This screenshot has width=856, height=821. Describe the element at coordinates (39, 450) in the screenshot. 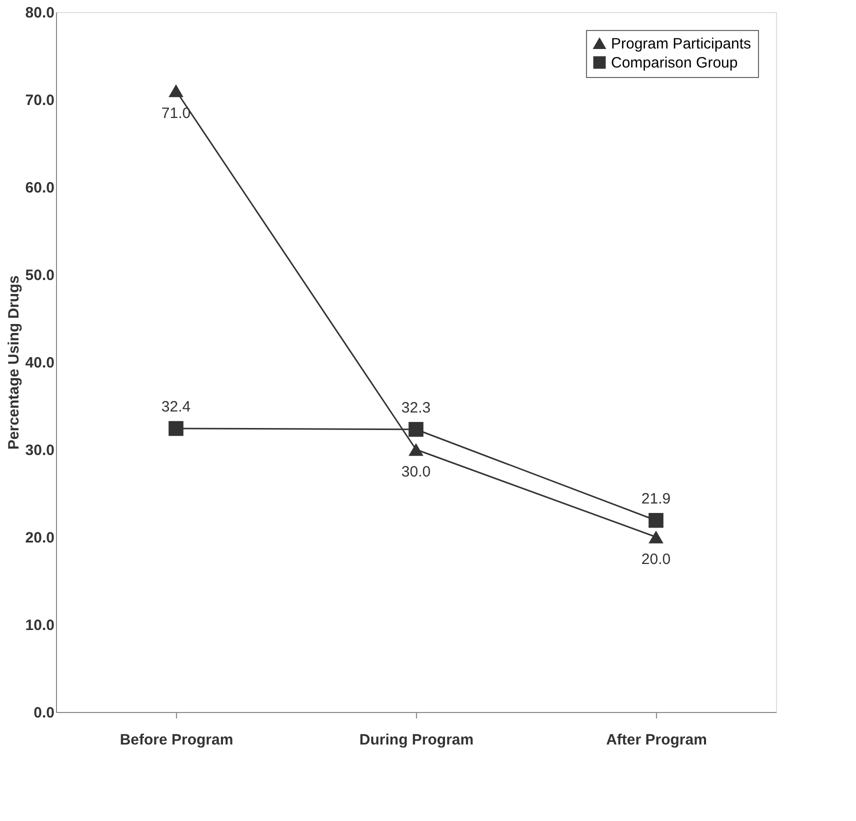

I see `y-tick-label: 30.0` at that location.